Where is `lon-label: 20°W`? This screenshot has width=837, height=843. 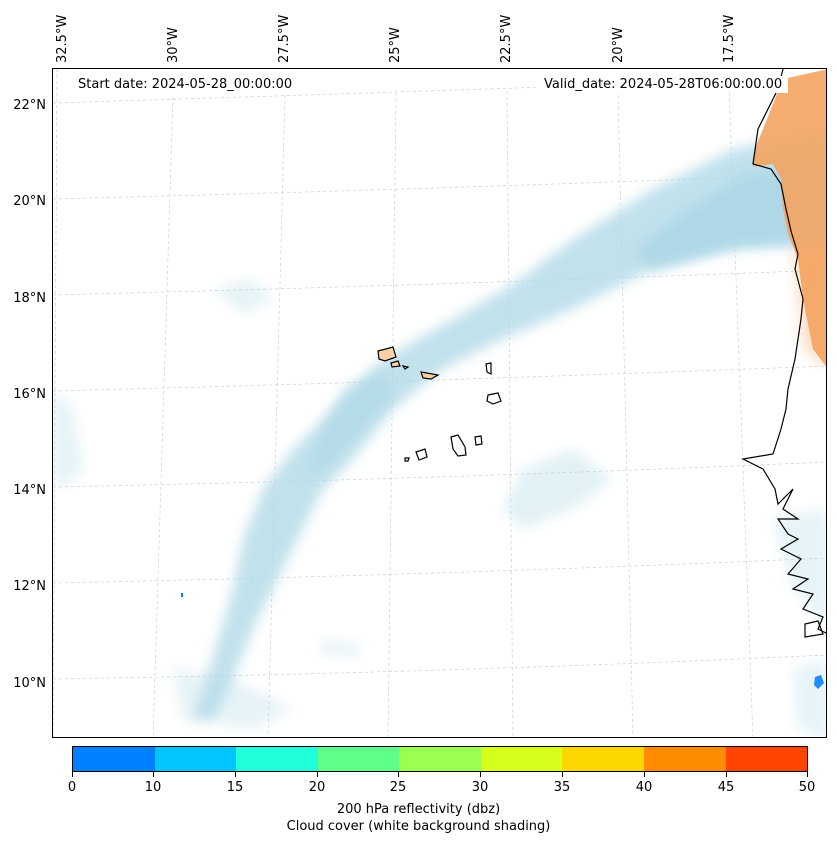 lon-label: 20°W is located at coordinates (618, 45).